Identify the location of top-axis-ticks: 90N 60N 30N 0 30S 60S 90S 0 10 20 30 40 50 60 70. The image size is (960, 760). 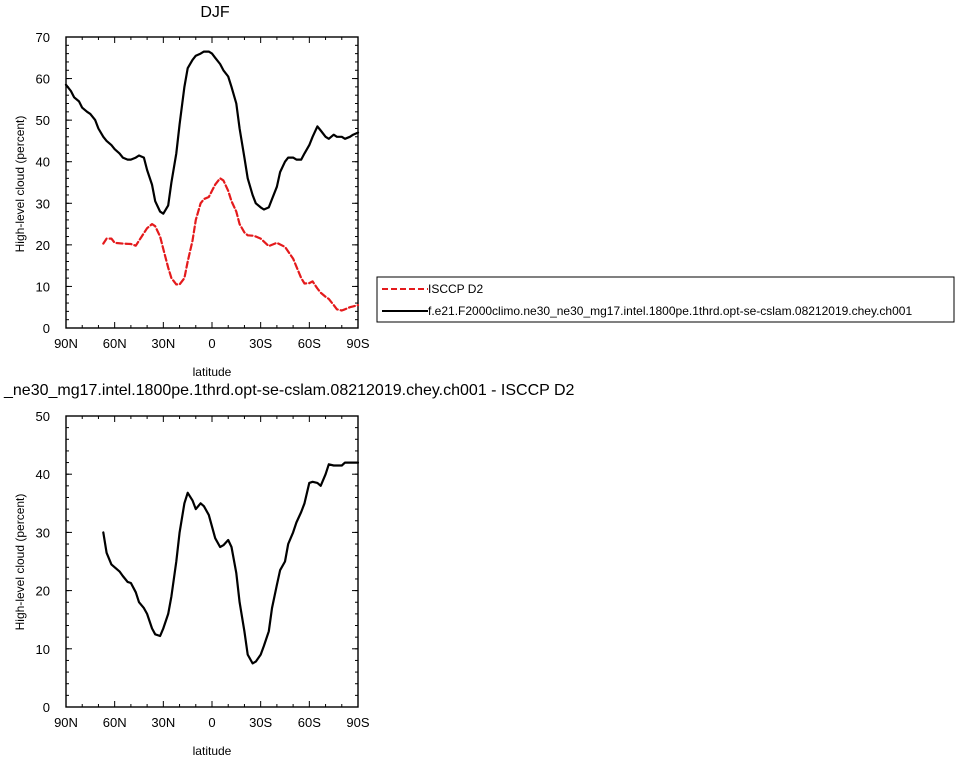
(203, 190).